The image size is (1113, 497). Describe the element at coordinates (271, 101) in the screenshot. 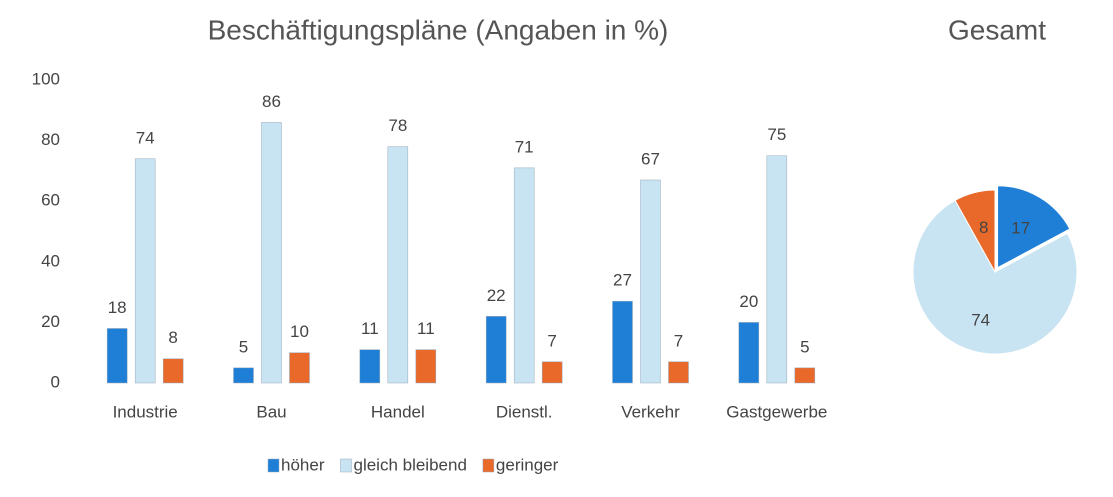

I see `data-label: 86` at that location.